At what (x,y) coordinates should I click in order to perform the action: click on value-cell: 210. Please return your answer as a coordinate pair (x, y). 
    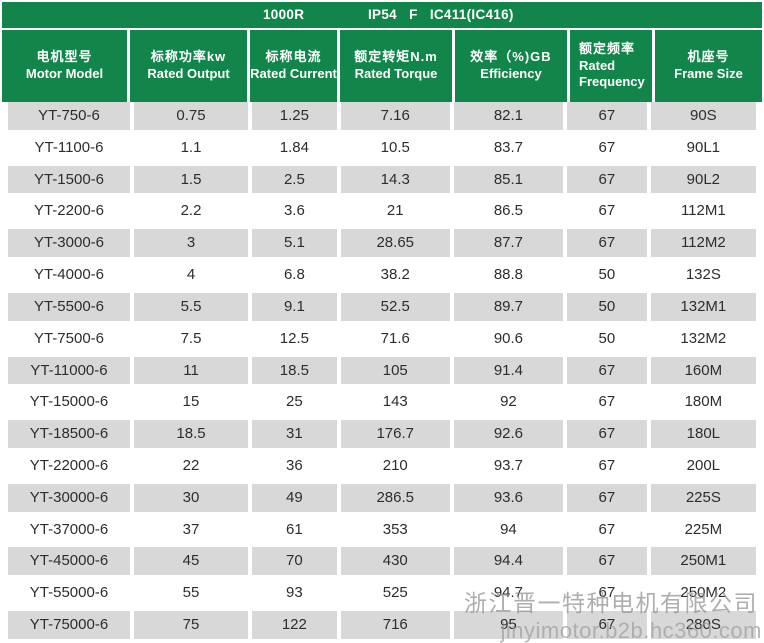
    Looking at the image, I should click on (397, 465).